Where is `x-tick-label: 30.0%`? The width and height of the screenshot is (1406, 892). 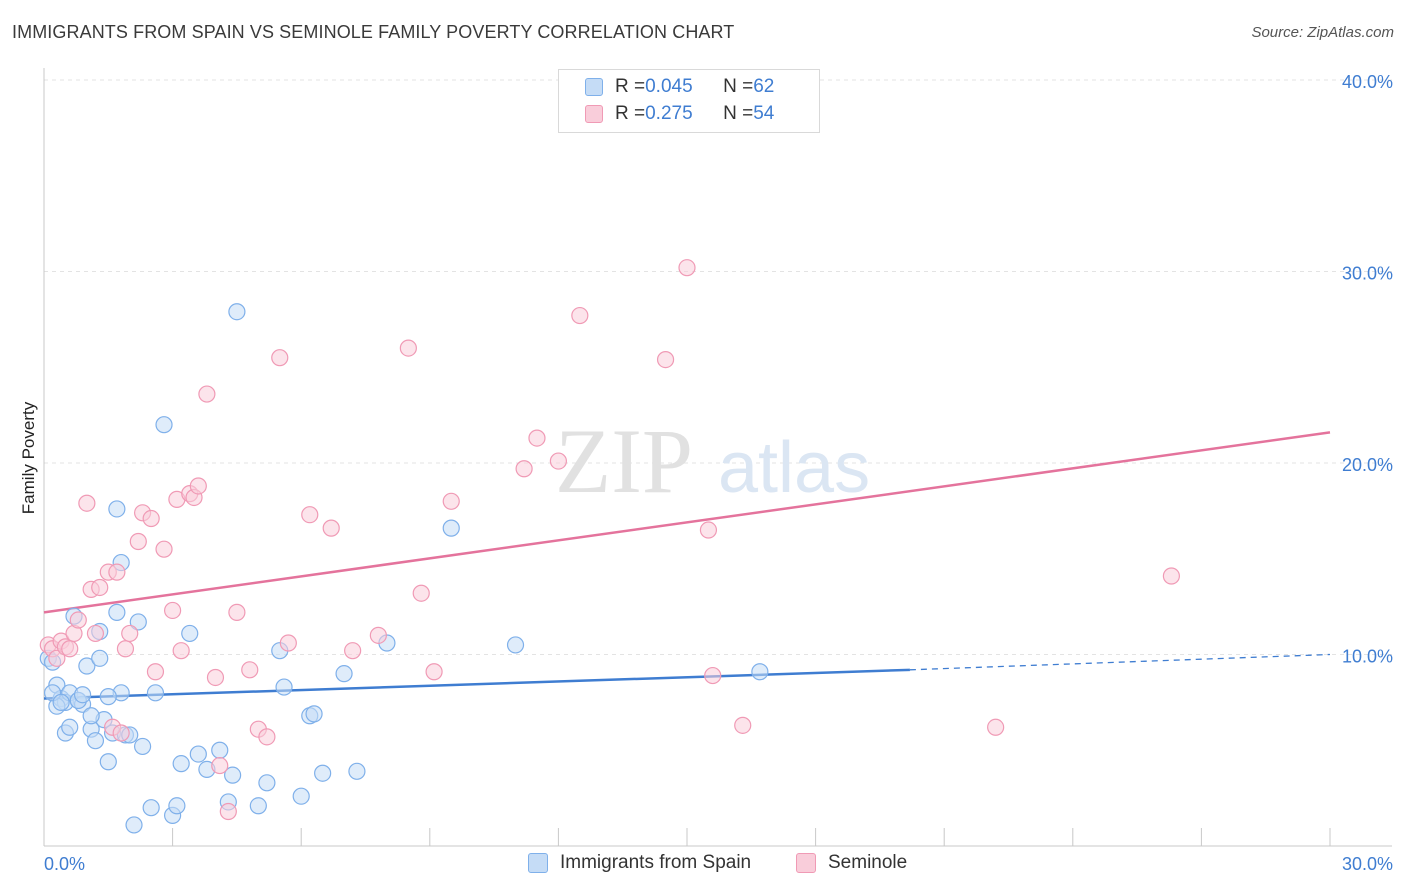
x-tick-label: 30.0% is located at coordinates (1367, 864).